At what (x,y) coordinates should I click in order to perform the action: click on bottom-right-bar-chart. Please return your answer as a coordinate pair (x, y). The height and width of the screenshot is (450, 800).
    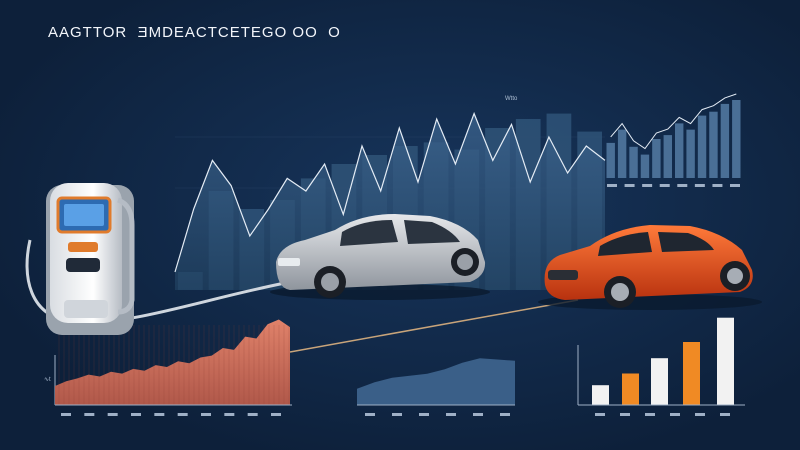
    Looking at the image, I should click on (661, 366).